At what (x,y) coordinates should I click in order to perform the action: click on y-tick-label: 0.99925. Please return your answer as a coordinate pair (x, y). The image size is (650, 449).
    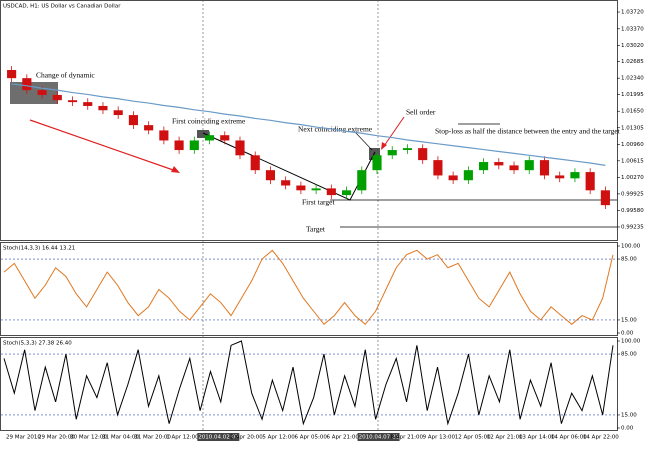
    Looking at the image, I should click on (632, 194).